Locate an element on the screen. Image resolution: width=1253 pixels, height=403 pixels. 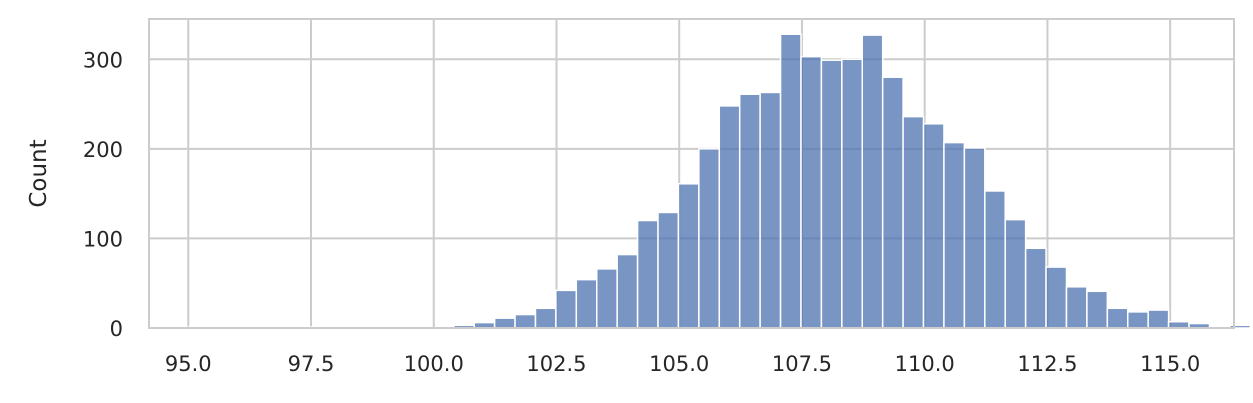
x-tick-label: 95.0 is located at coordinates (188, 364).